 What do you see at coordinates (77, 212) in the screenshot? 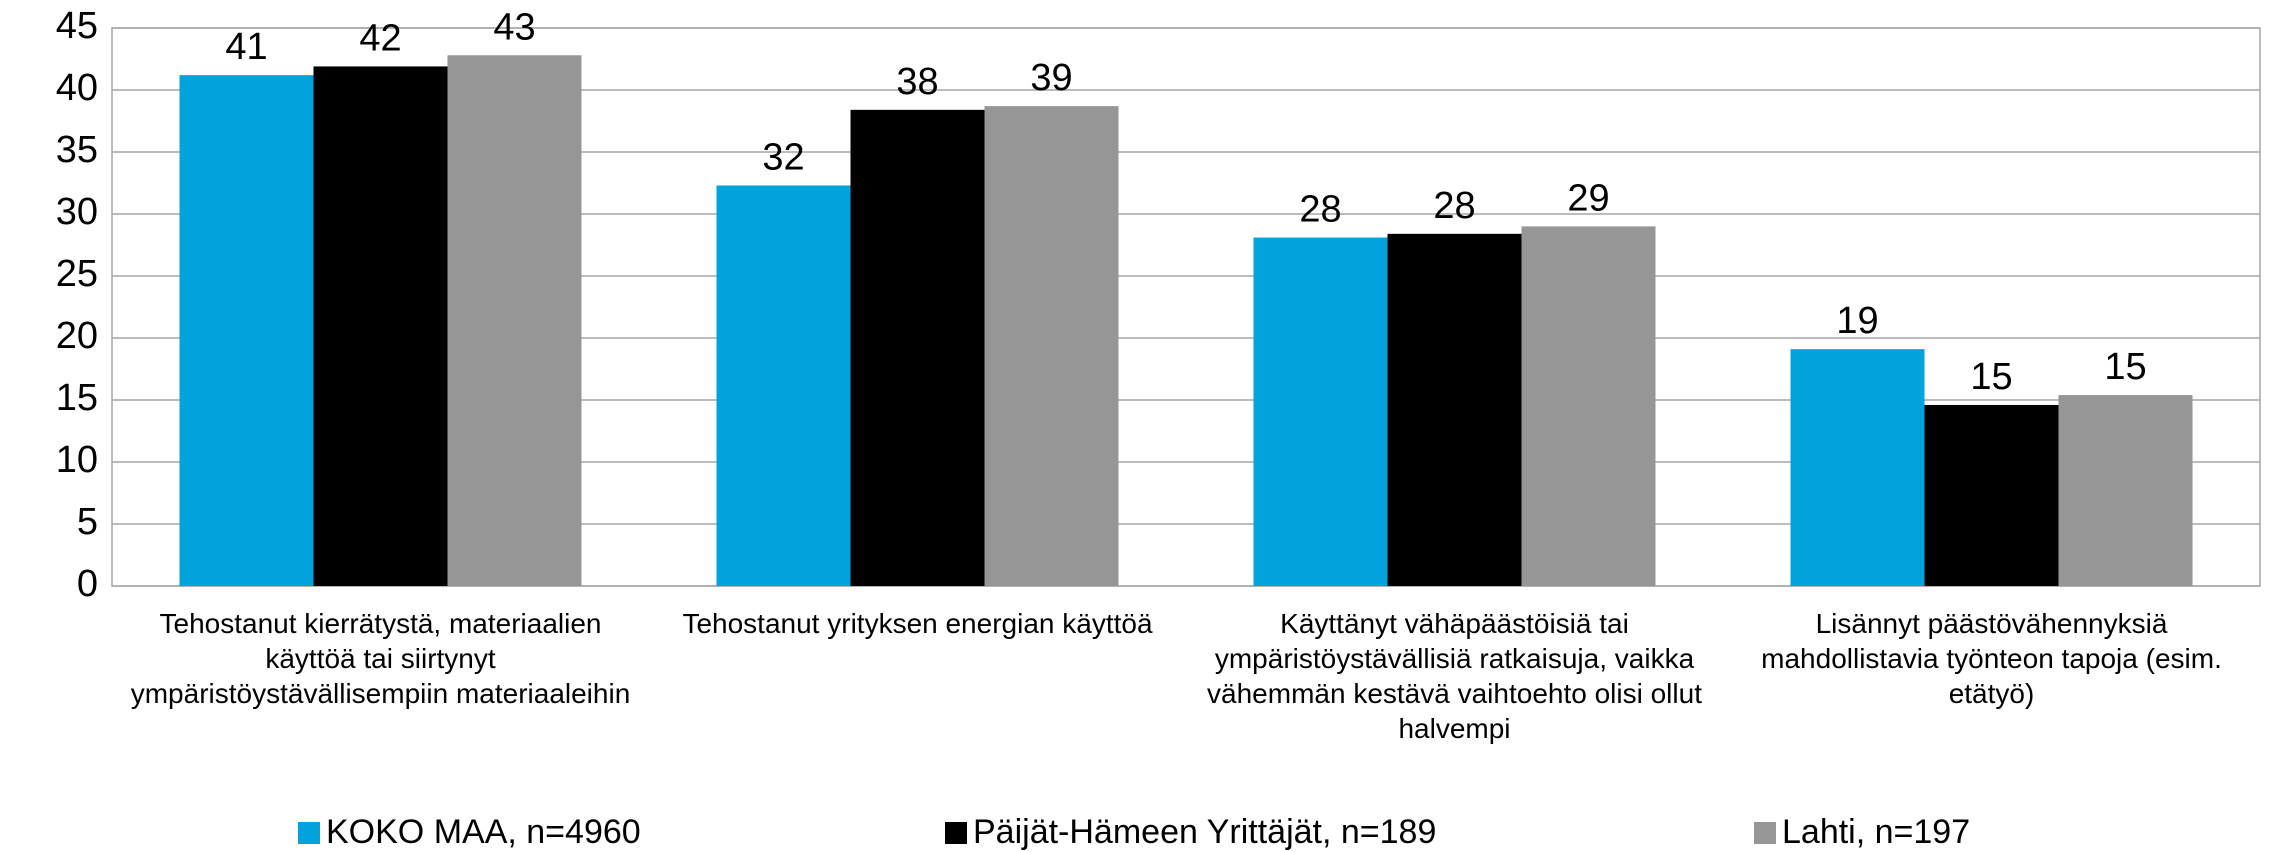
I see `y-tick-label: 30` at bounding box center [77, 212].